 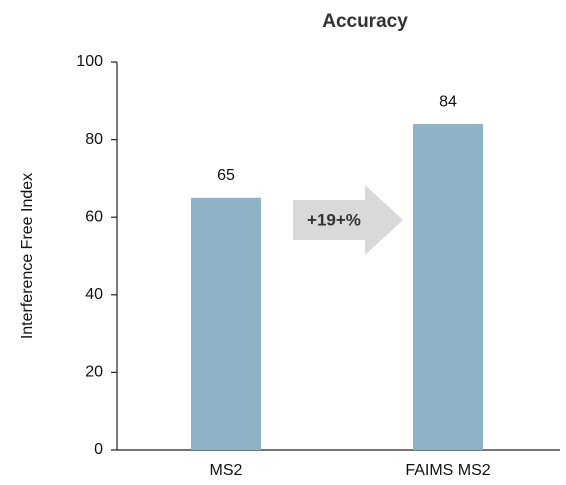 I want to click on annotation: +19+%, so click(x=334, y=219).